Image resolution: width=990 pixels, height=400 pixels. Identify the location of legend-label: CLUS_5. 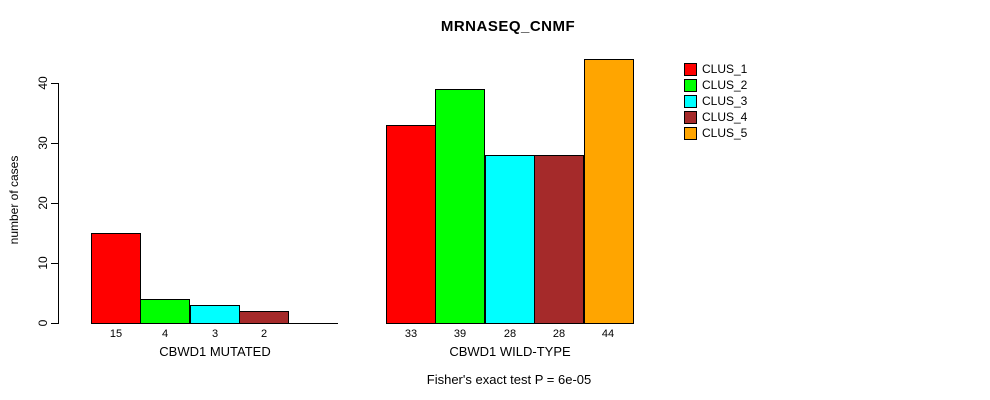
(725, 133).